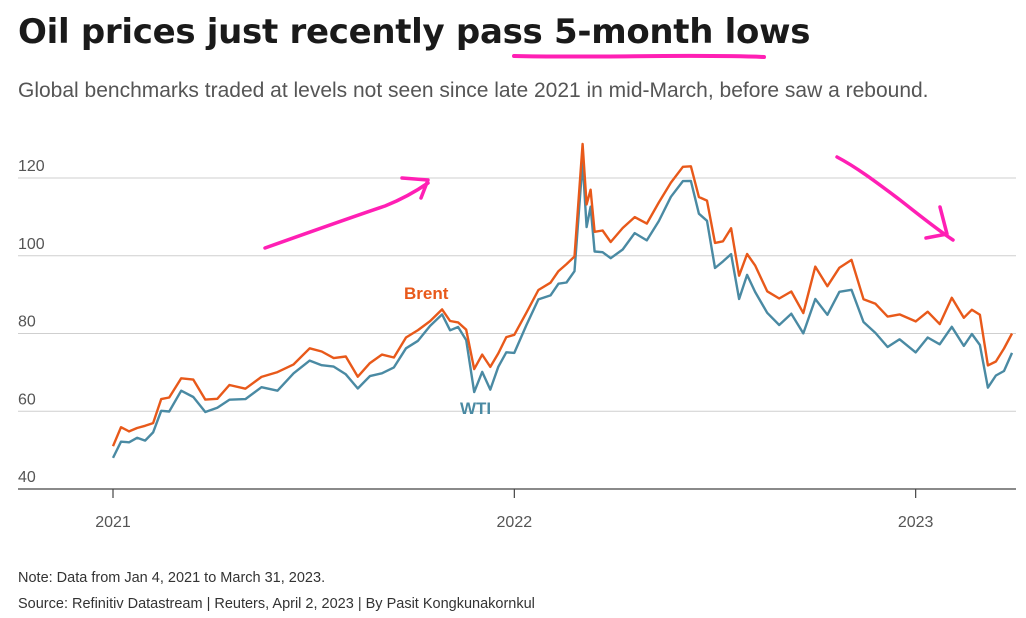  I want to click on x-tick-label-2022: 2022, so click(515, 522).